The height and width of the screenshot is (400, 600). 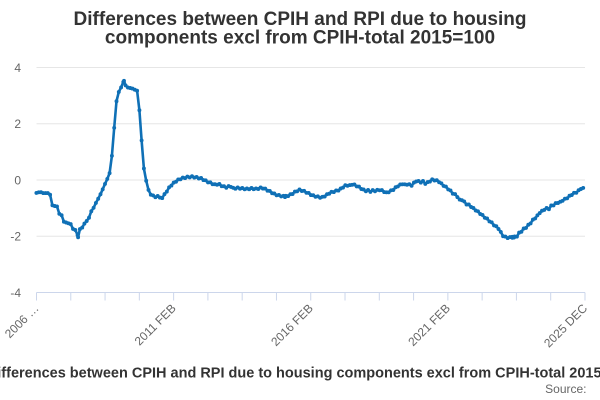 I want to click on svg-text: 4, so click(x=17, y=68).